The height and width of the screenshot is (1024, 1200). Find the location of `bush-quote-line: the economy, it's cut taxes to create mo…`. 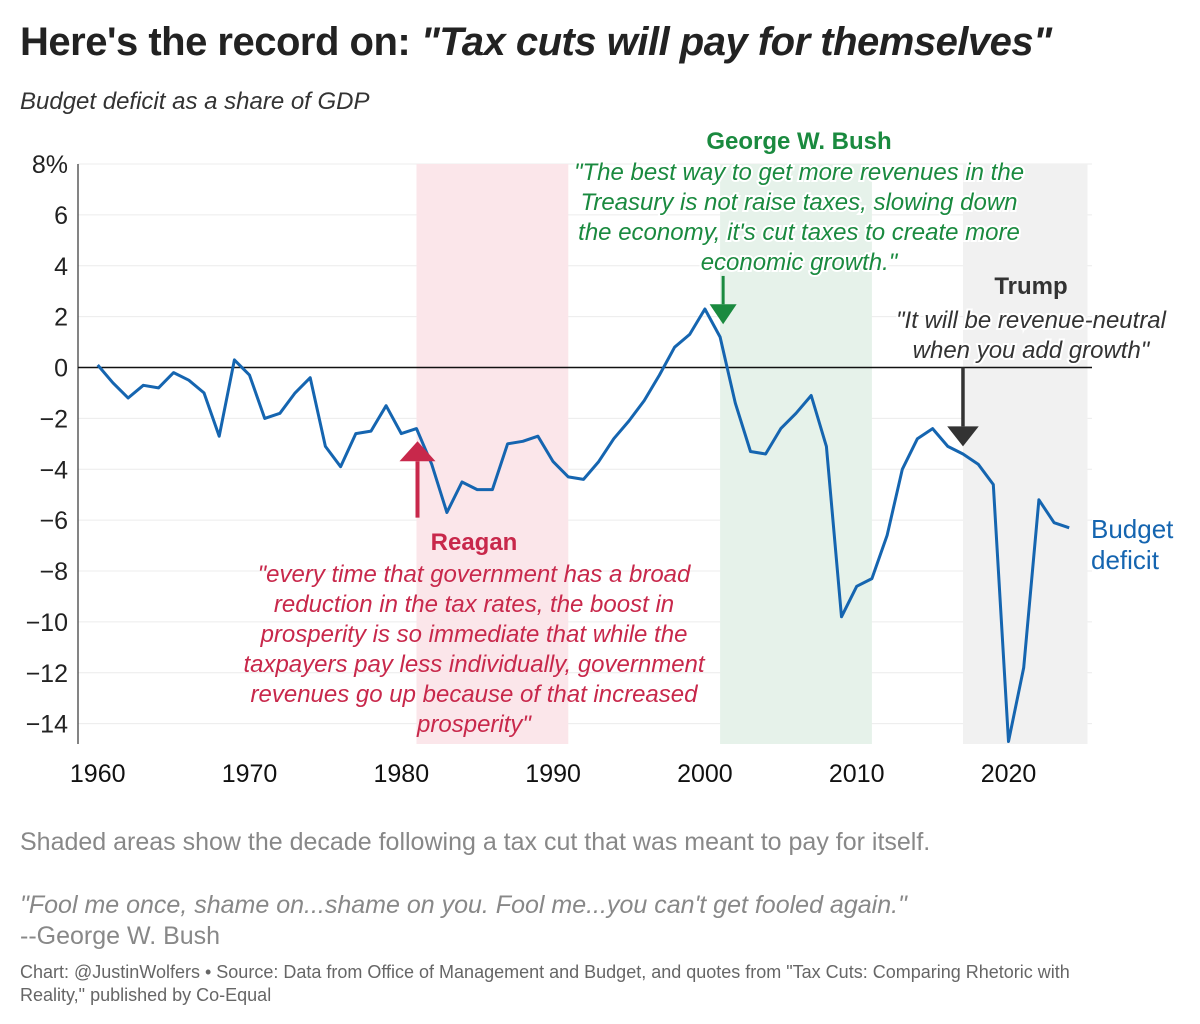

bush-quote-line: the economy, it's cut taxes to create mo… is located at coordinates (799, 232).